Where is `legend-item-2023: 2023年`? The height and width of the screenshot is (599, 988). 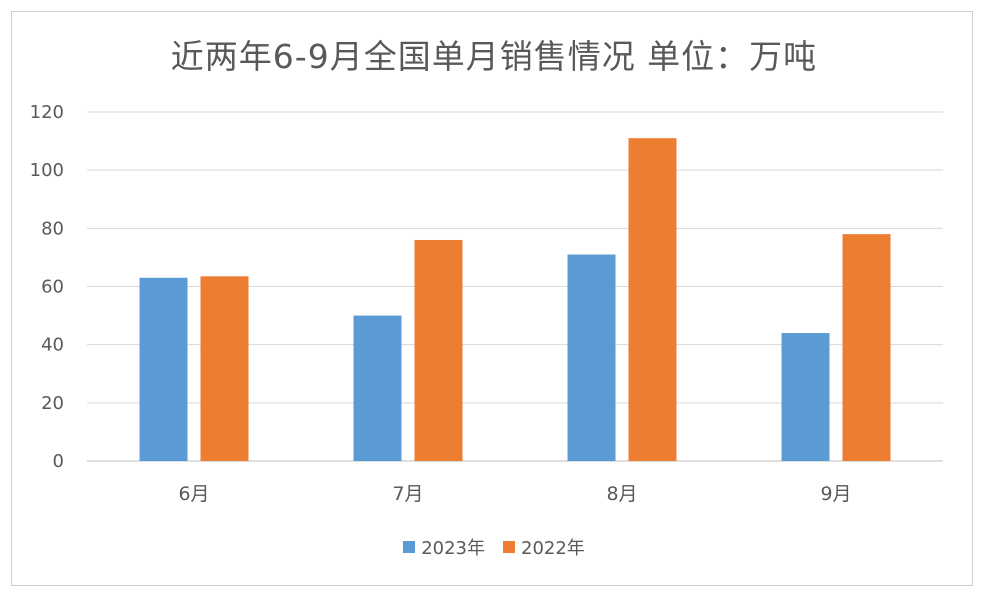 legend-item-2023: 2023年 is located at coordinates (444, 547).